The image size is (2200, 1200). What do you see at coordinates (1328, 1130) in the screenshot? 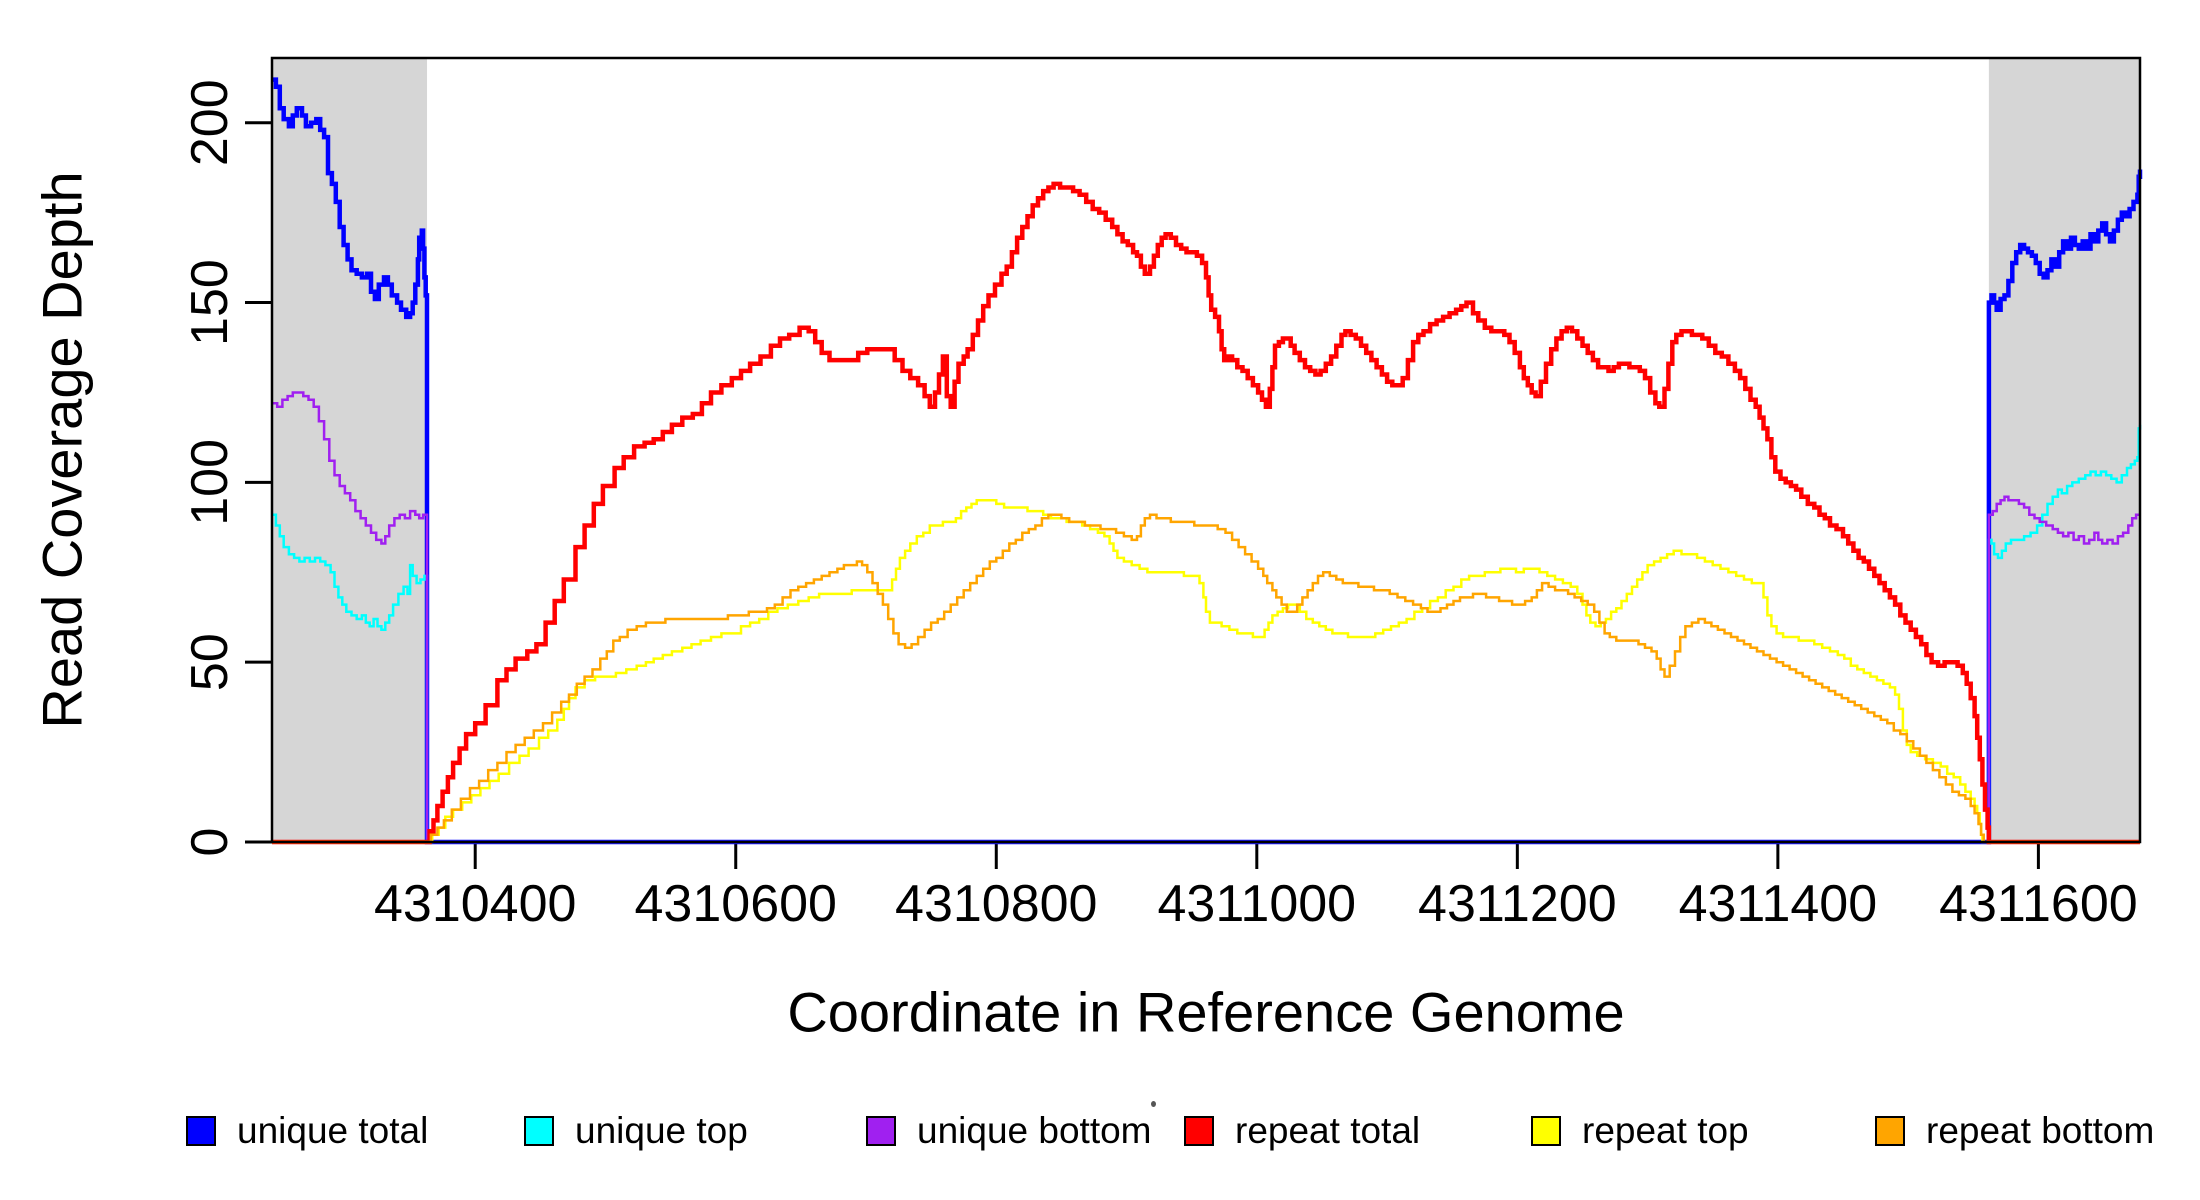
I see `legend-label: repeat total` at bounding box center [1328, 1130].